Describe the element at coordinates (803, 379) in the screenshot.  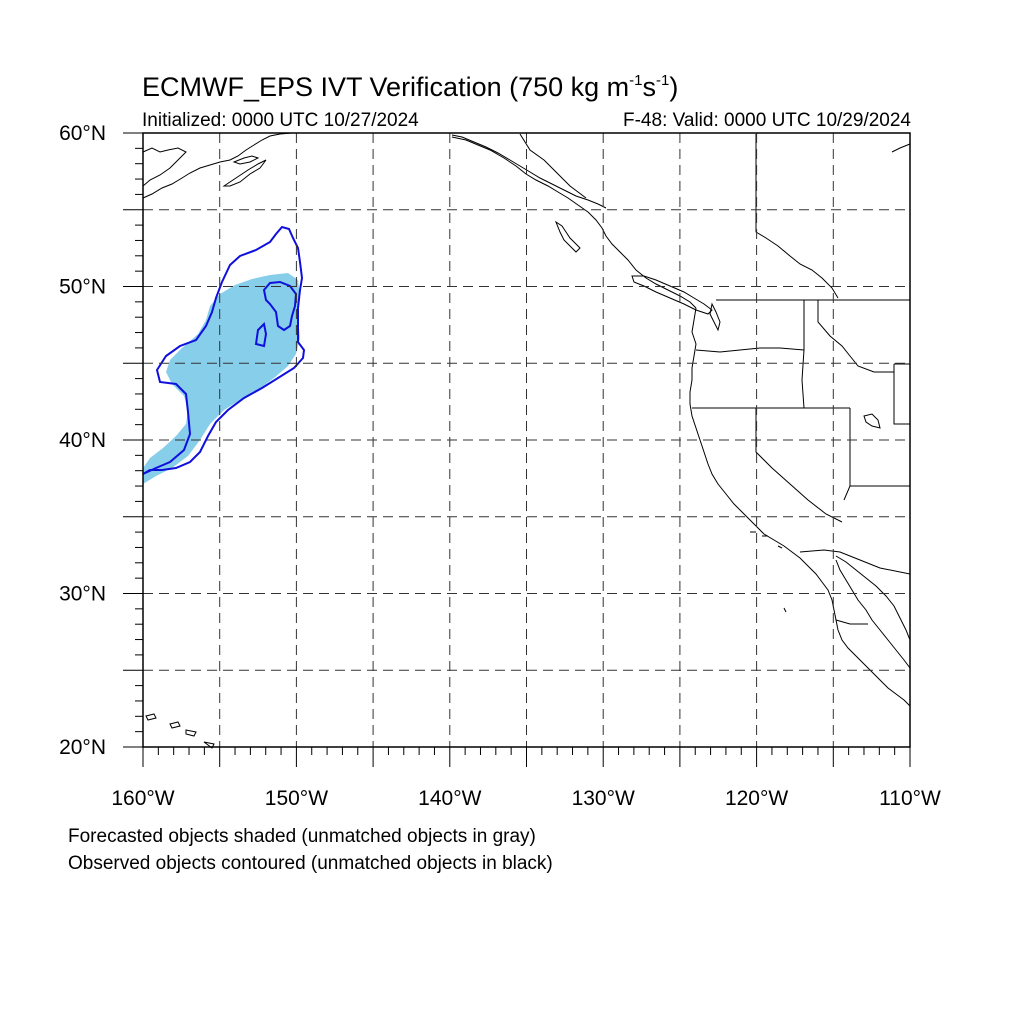
I see `or-id-border` at that location.